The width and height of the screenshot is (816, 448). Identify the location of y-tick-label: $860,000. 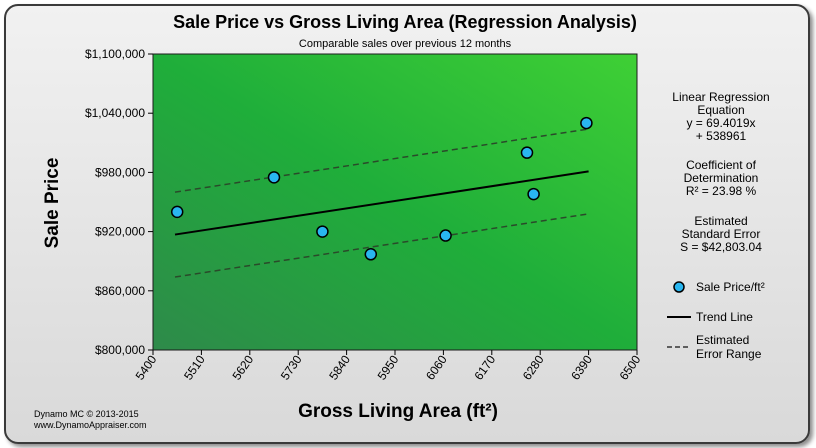
(120, 291).